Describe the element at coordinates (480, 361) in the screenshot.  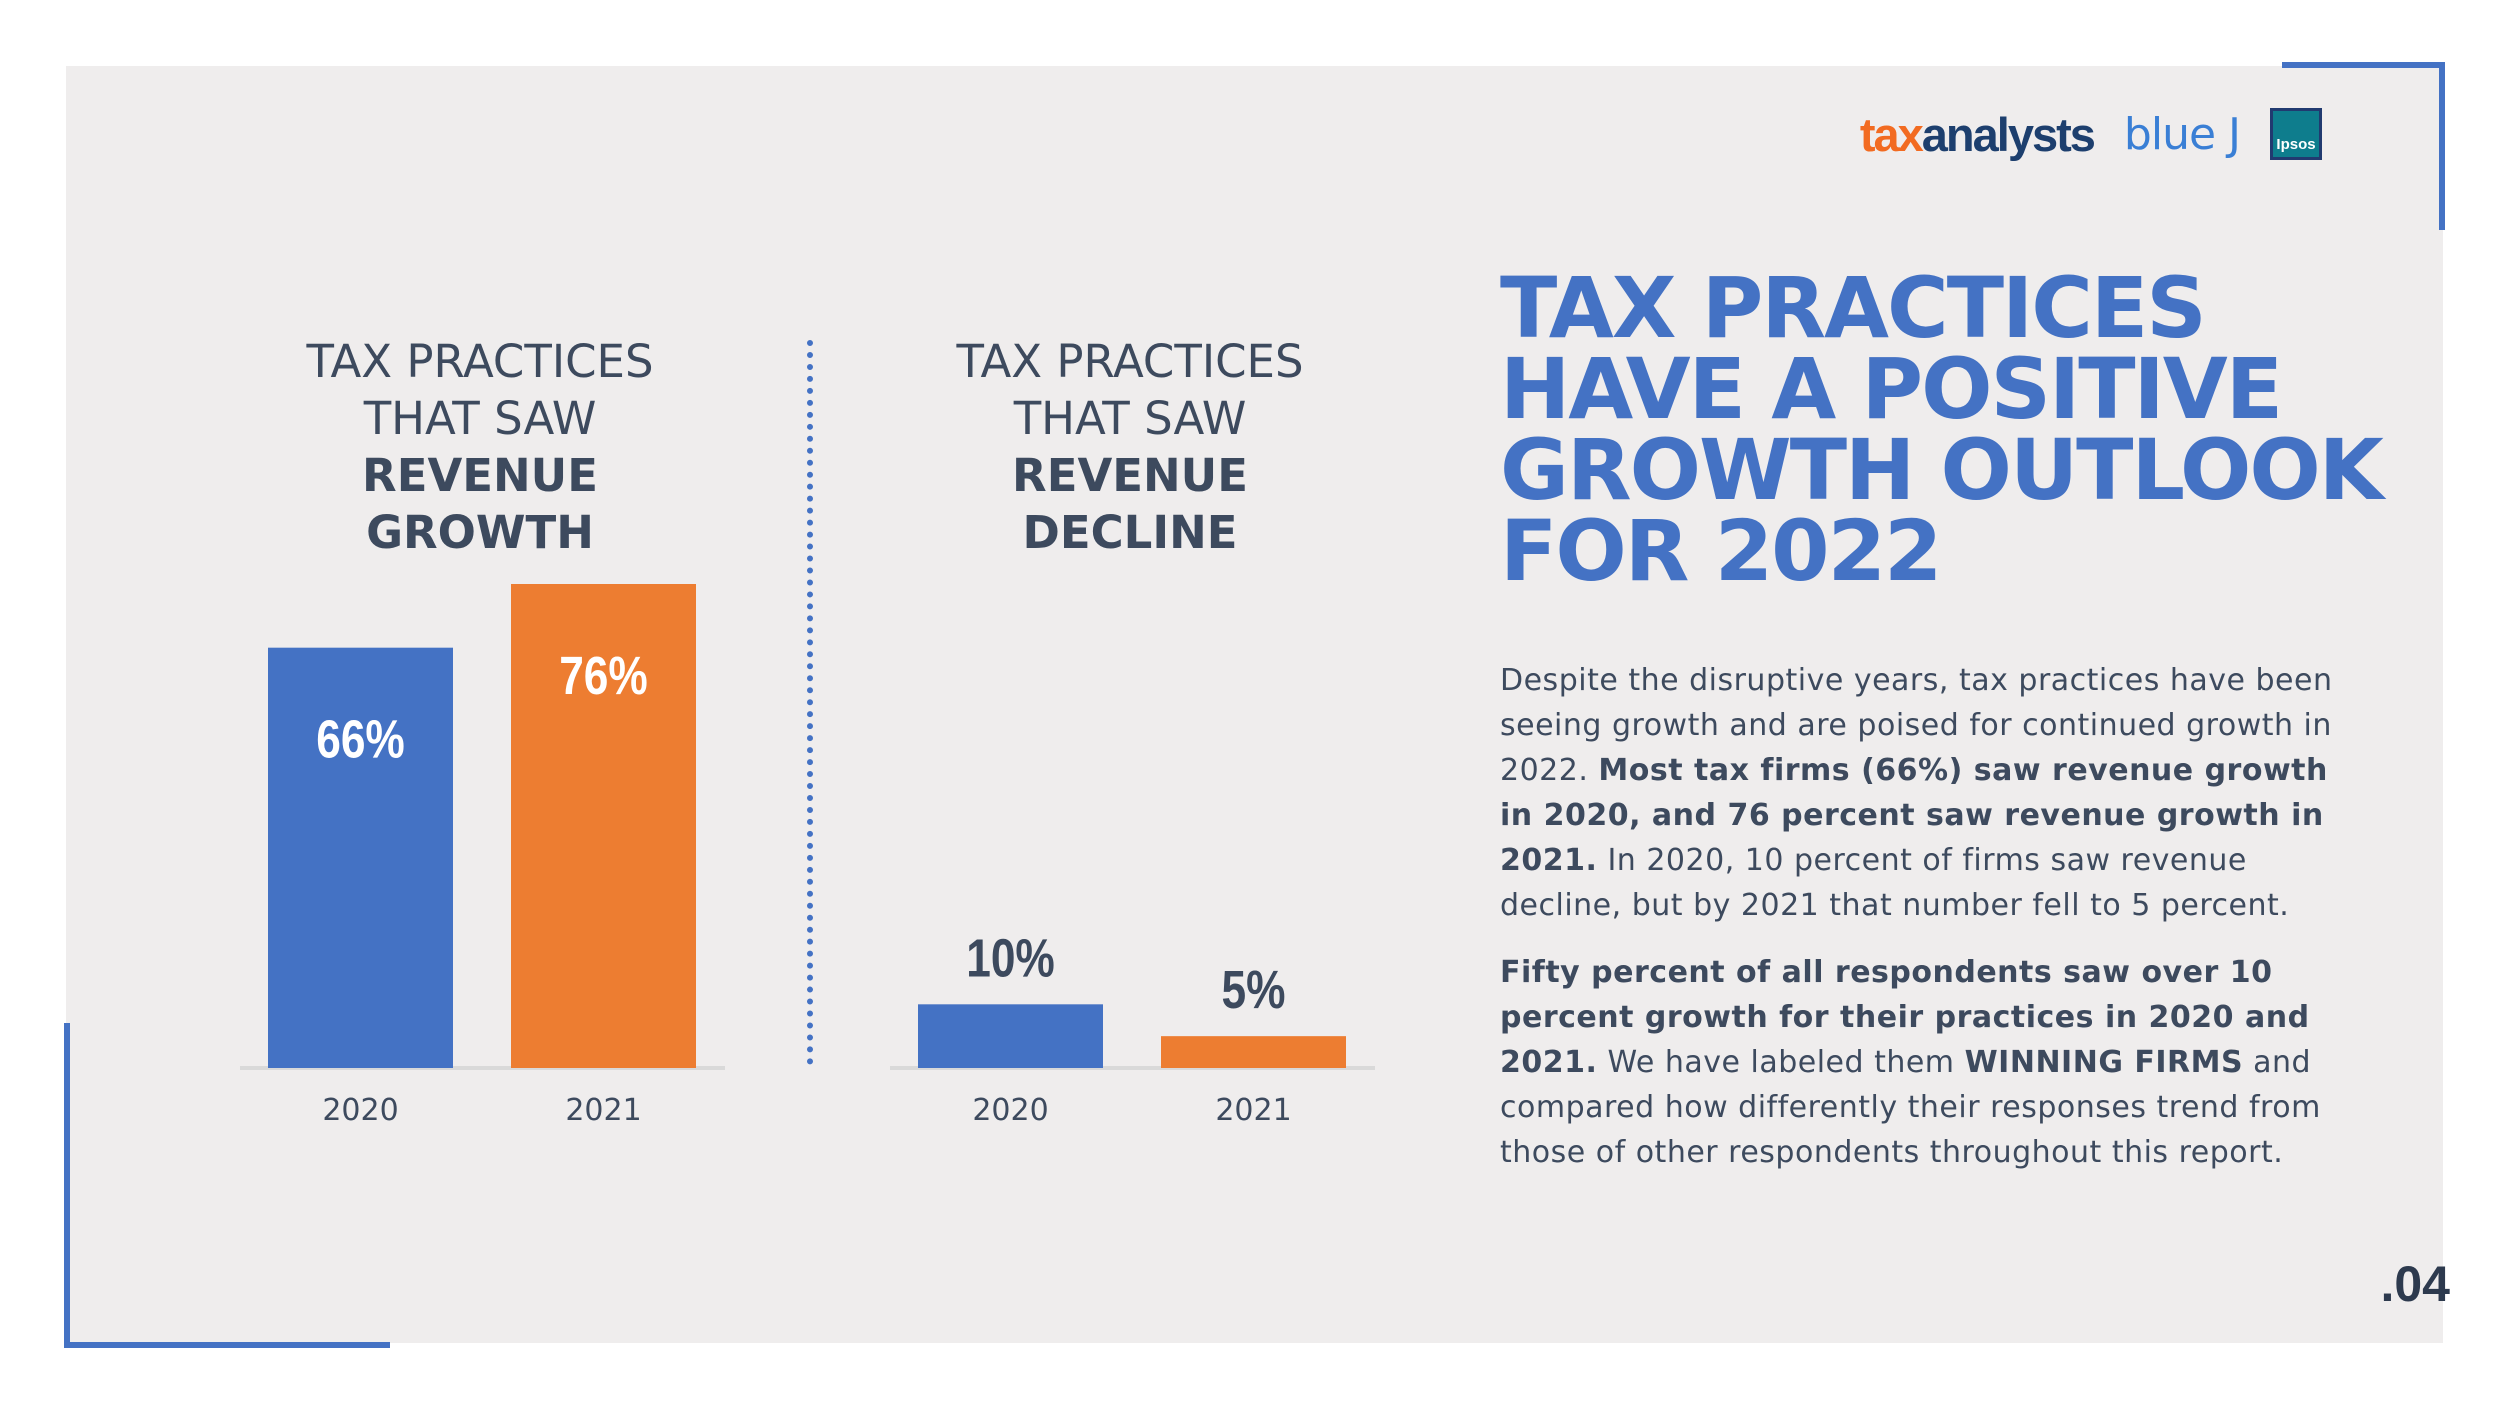
I see `chart-1-title-line: TAX PRACTICES` at that location.